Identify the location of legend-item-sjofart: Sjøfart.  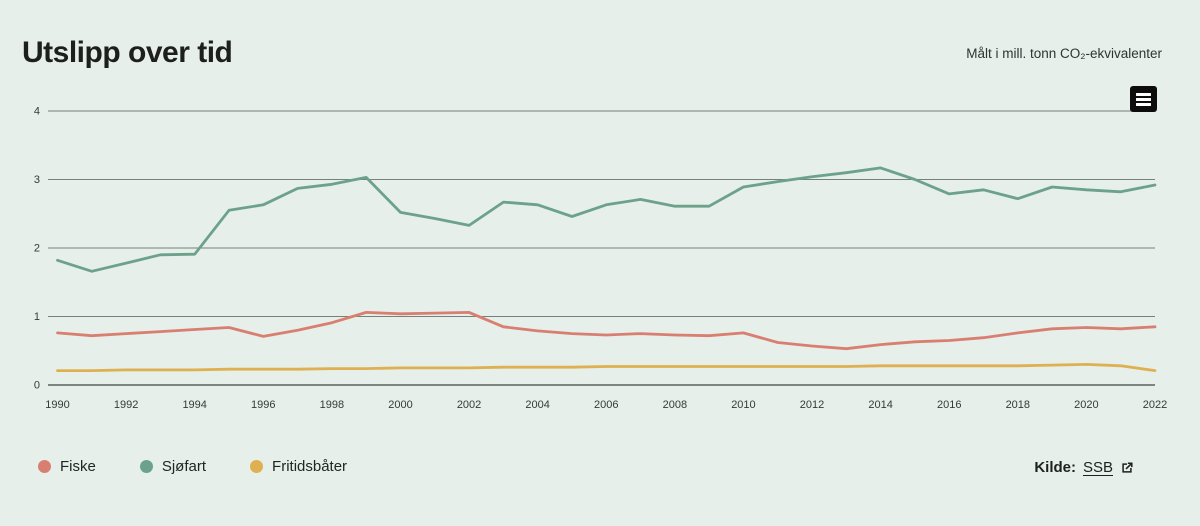
(173, 466).